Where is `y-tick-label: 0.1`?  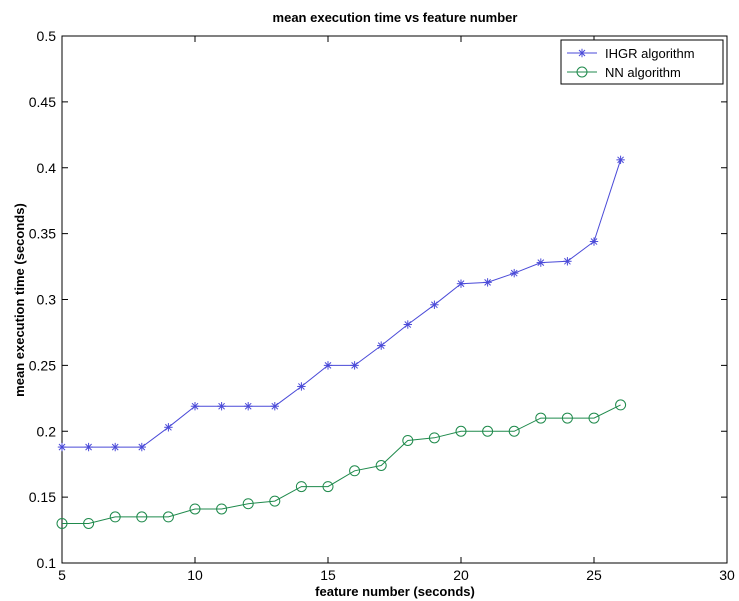 y-tick-label: 0.1 is located at coordinates (47, 563).